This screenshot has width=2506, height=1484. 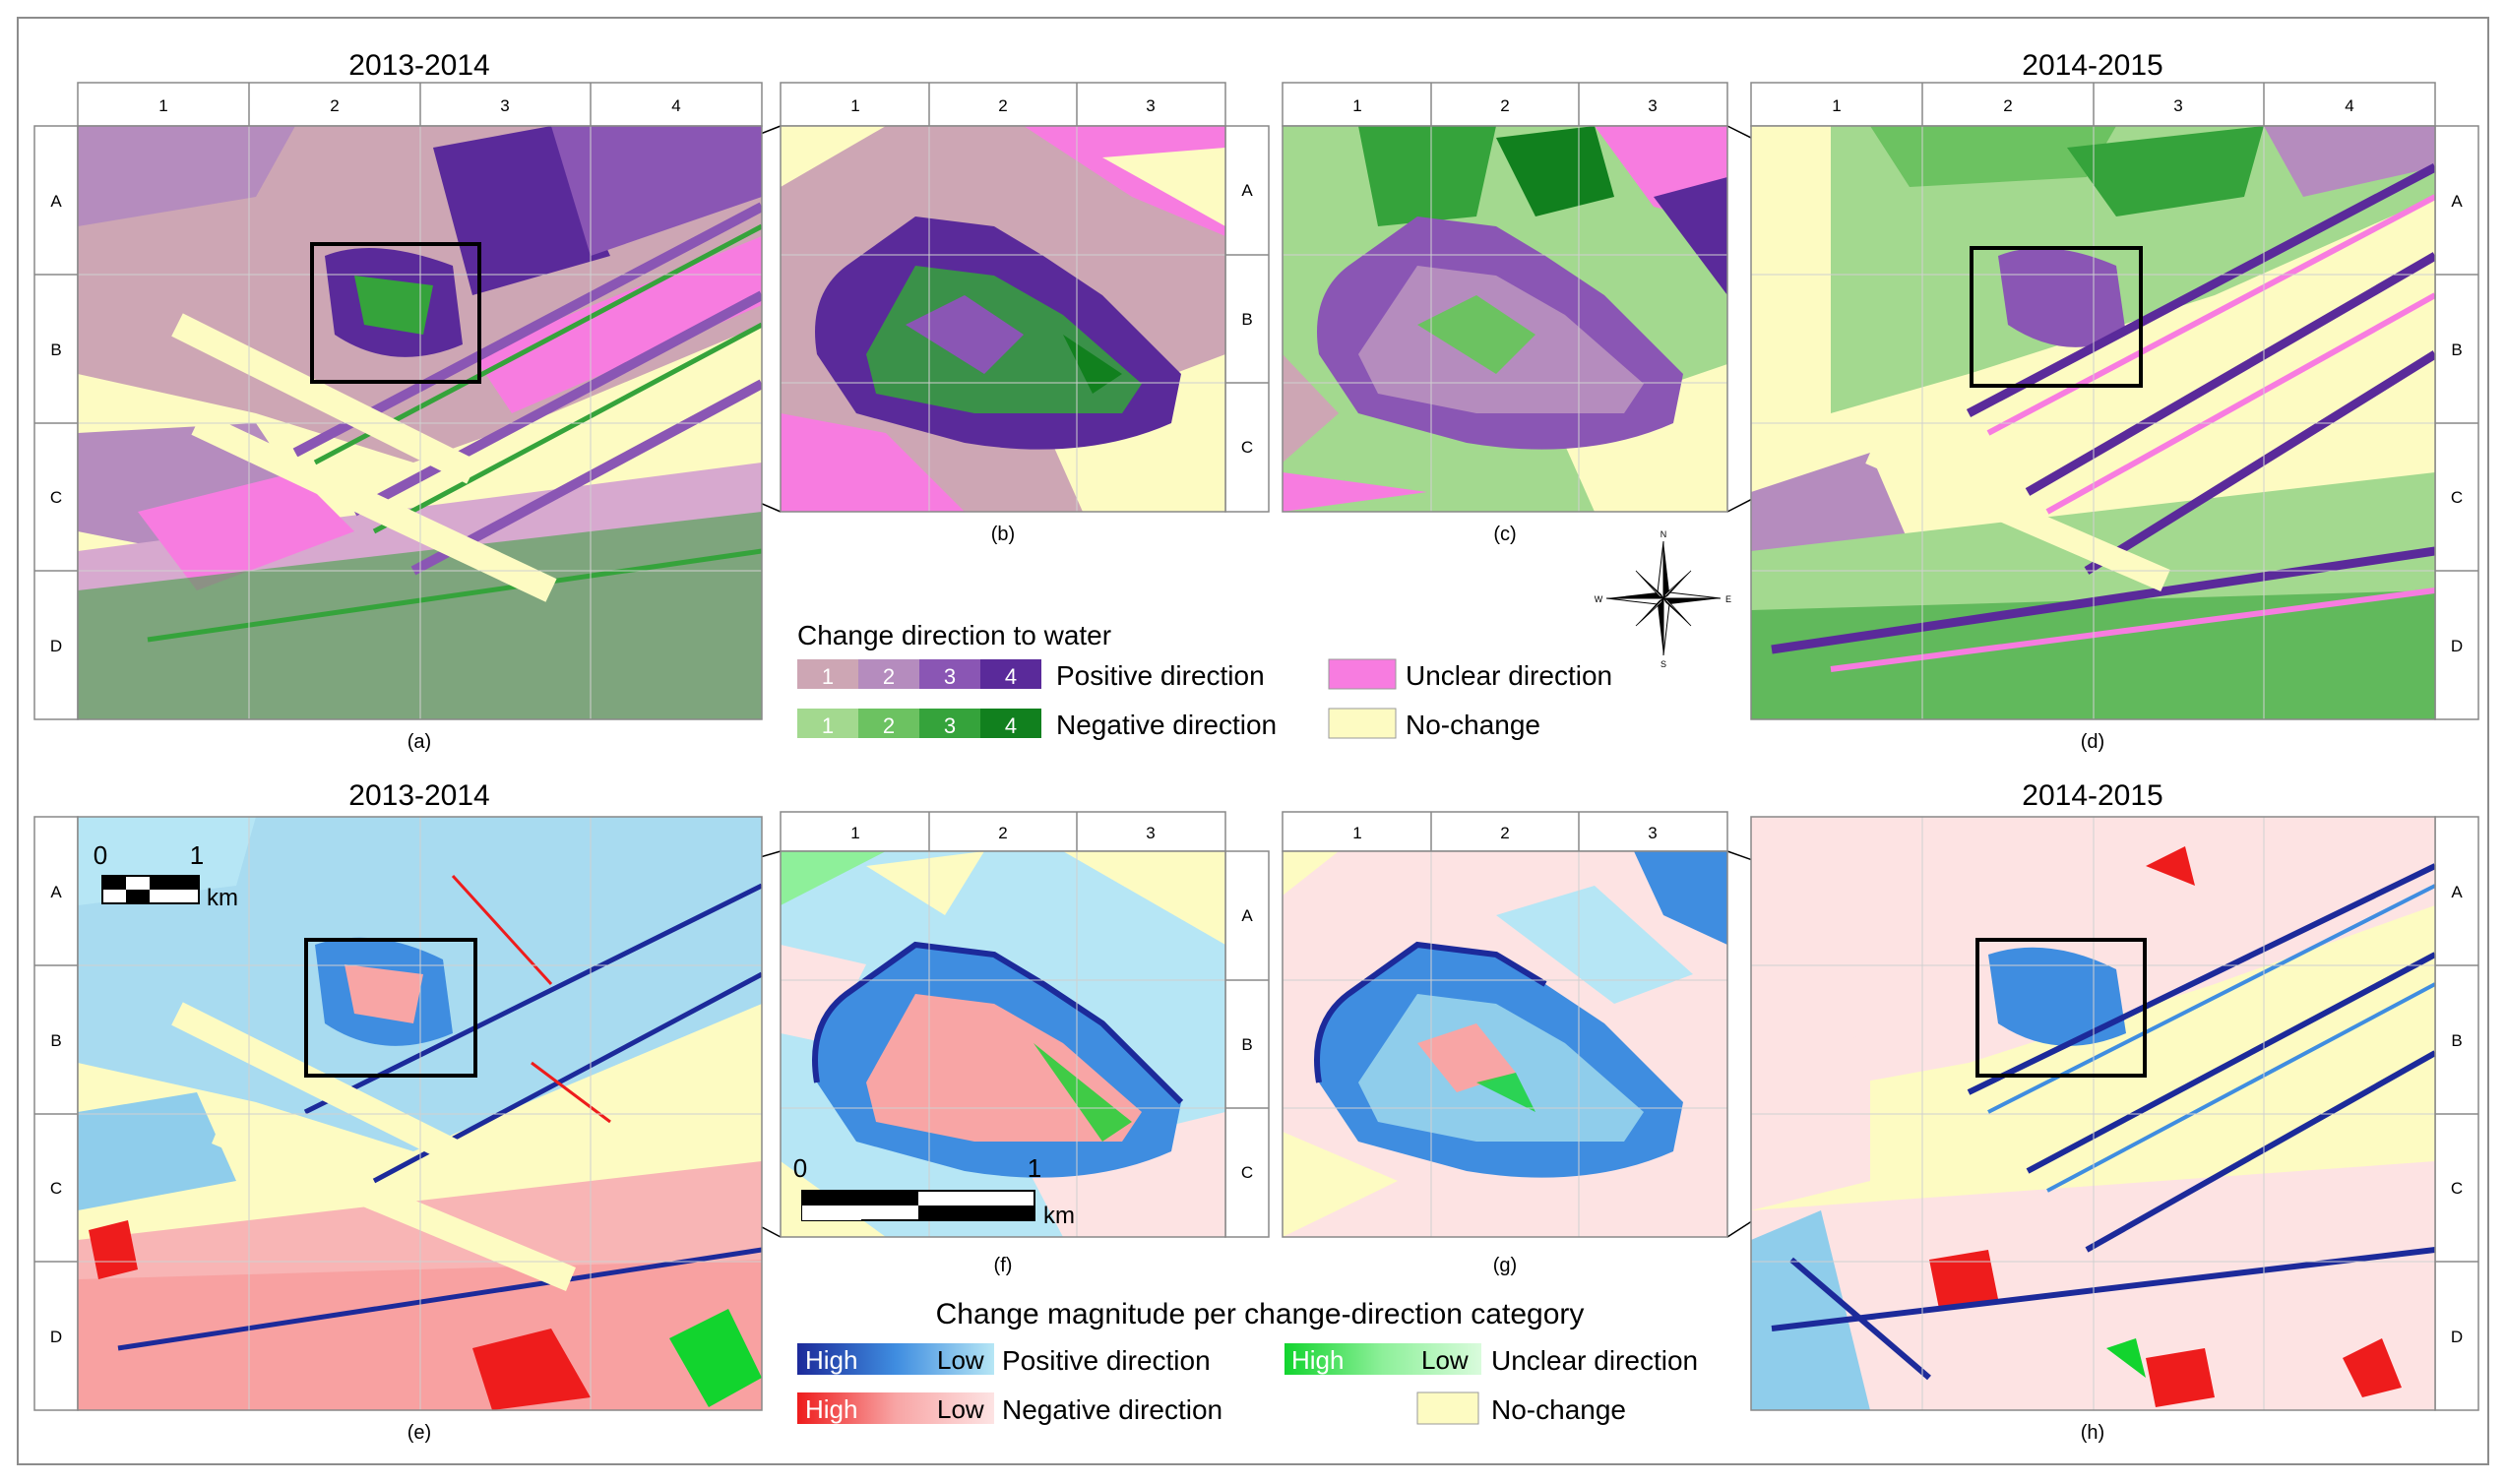 I want to click on panel-d-grid-ticks, so click(x=2199, y=328).